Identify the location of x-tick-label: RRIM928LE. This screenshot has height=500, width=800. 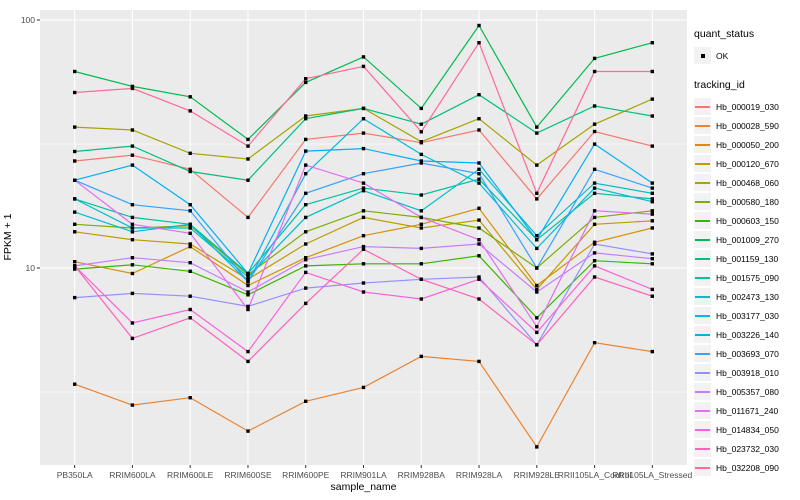
(537, 475).